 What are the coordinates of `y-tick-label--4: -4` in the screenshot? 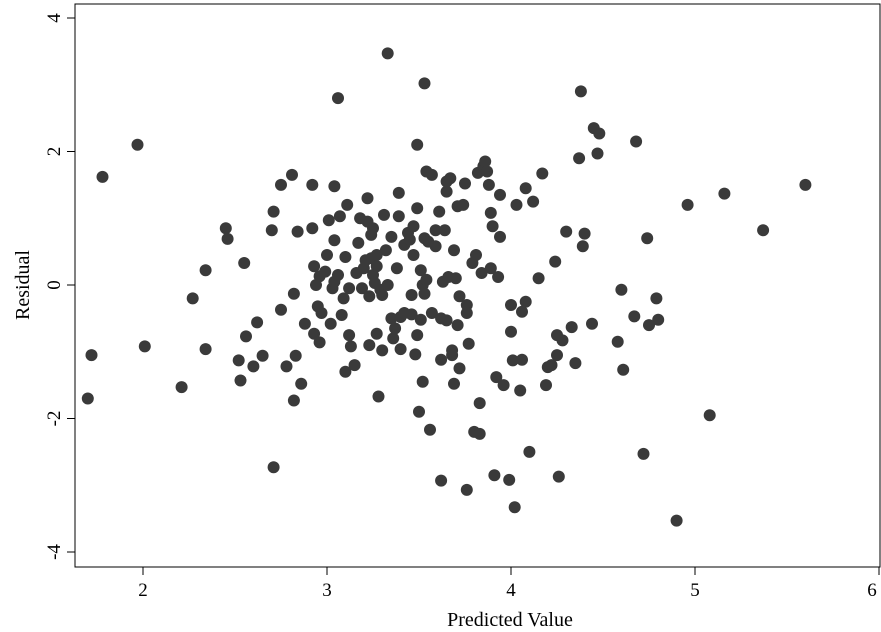 It's located at (54, 552).